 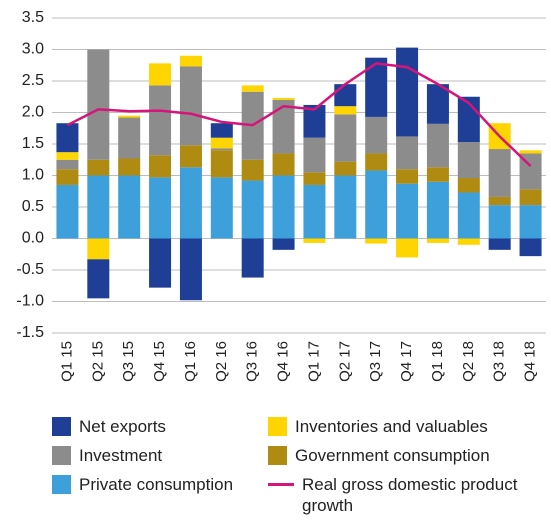 I want to click on legend-item: Investment, so click(x=160, y=455).